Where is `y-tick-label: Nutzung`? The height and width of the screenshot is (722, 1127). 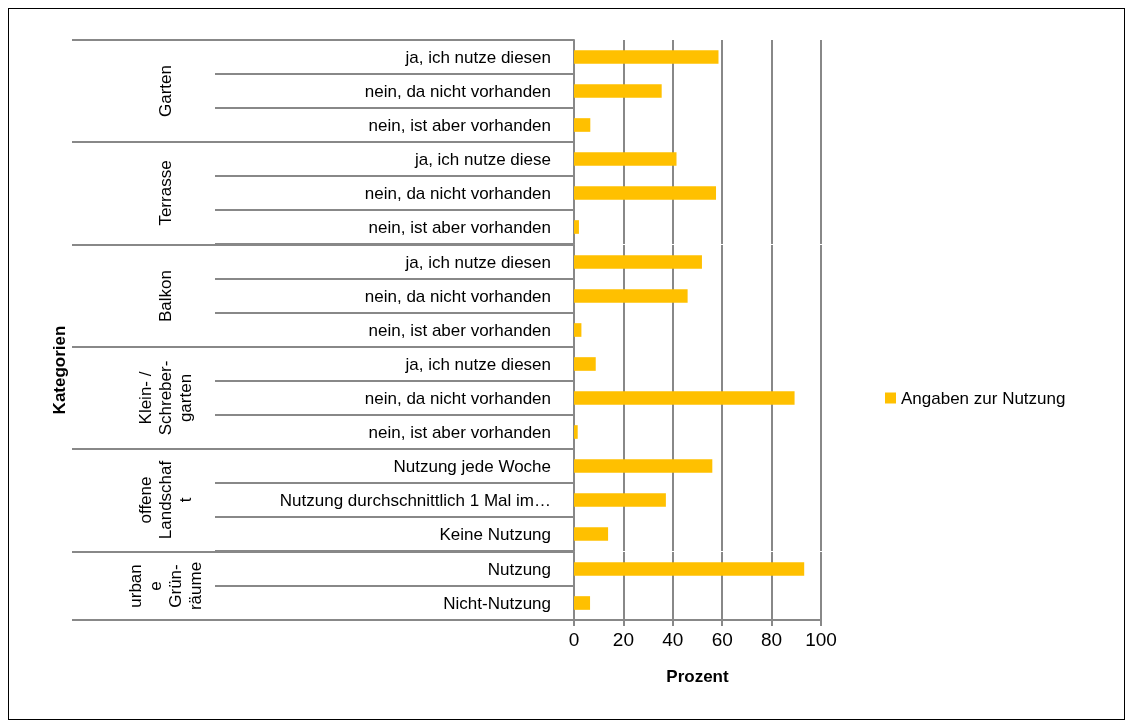 y-tick-label: Nutzung is located at coordinates (519, 569).